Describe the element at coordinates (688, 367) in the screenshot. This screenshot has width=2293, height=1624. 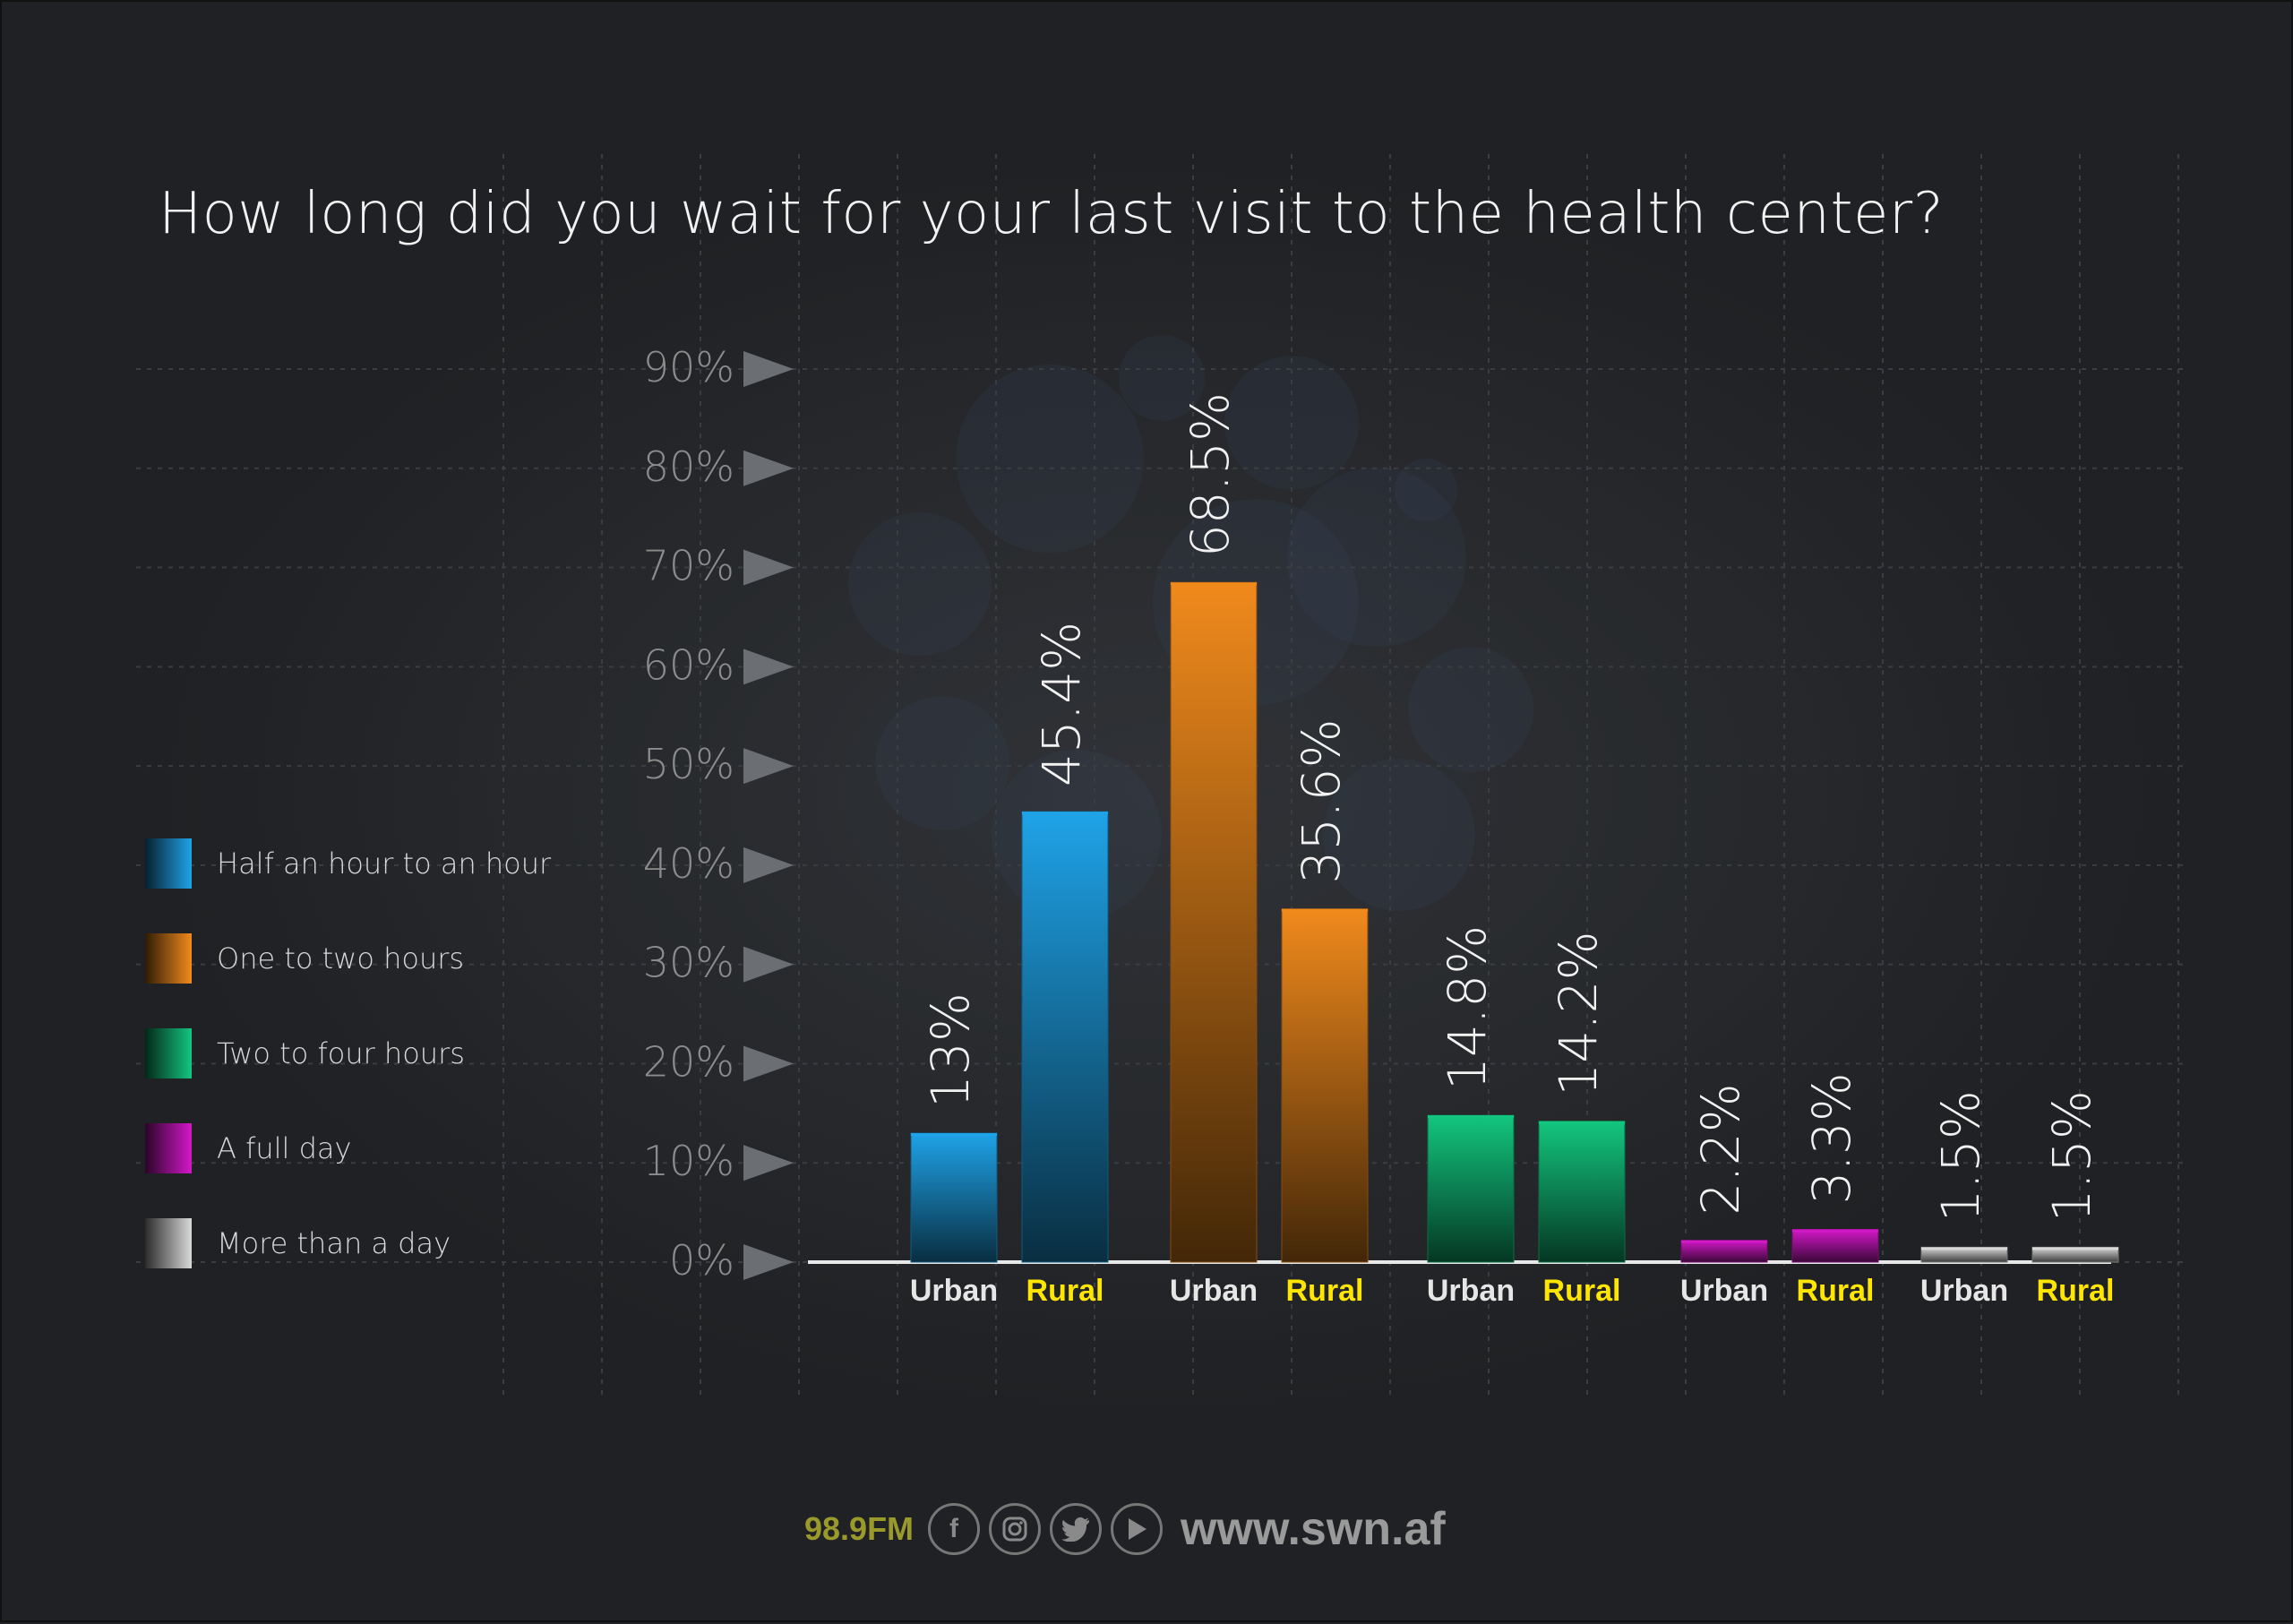
I see `y-tick-label: 90%` at that location.